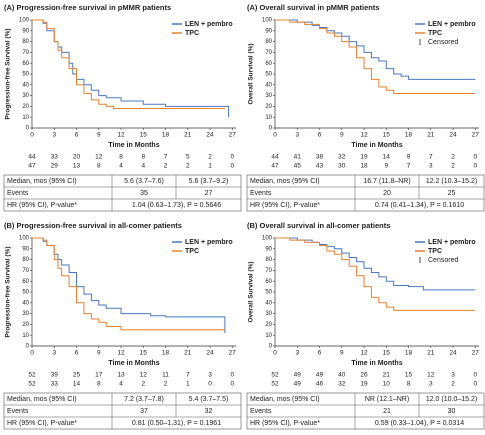  What do you see at coordinates (166, 353) in the screenshot?
I see `x-tick-label: 18` at bounding box center [166, 353].